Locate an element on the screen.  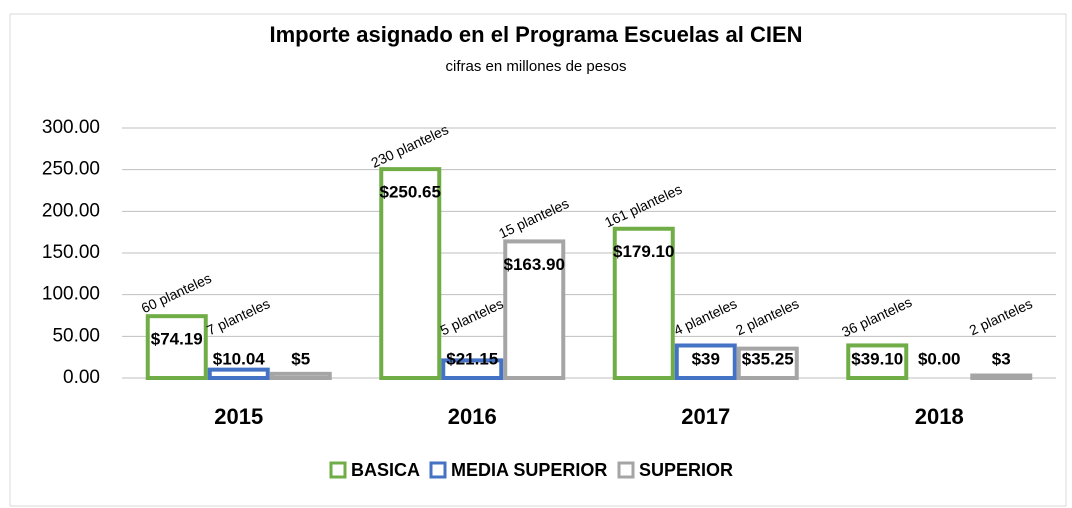
data-label: $21.15 is located at coordinates (472, 358).